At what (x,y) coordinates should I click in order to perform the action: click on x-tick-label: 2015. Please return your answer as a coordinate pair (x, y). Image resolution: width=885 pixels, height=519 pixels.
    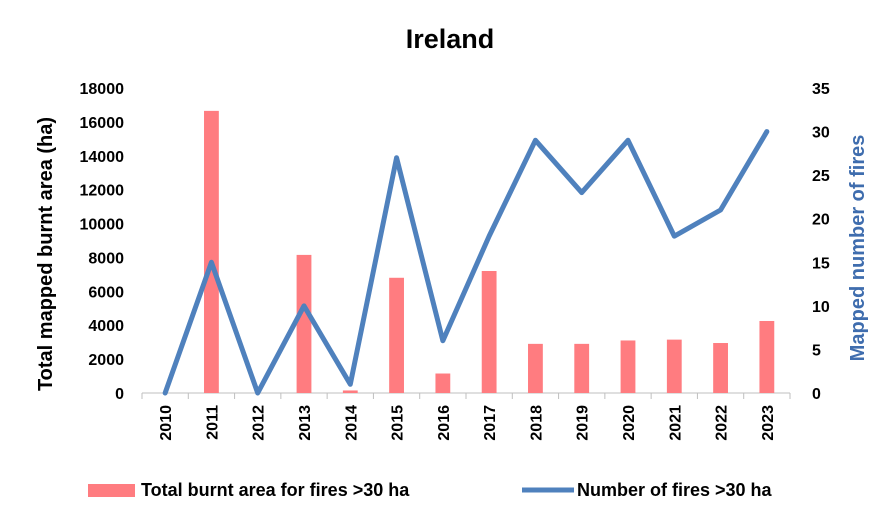
    Looking at the image, I should click on (398, 423).